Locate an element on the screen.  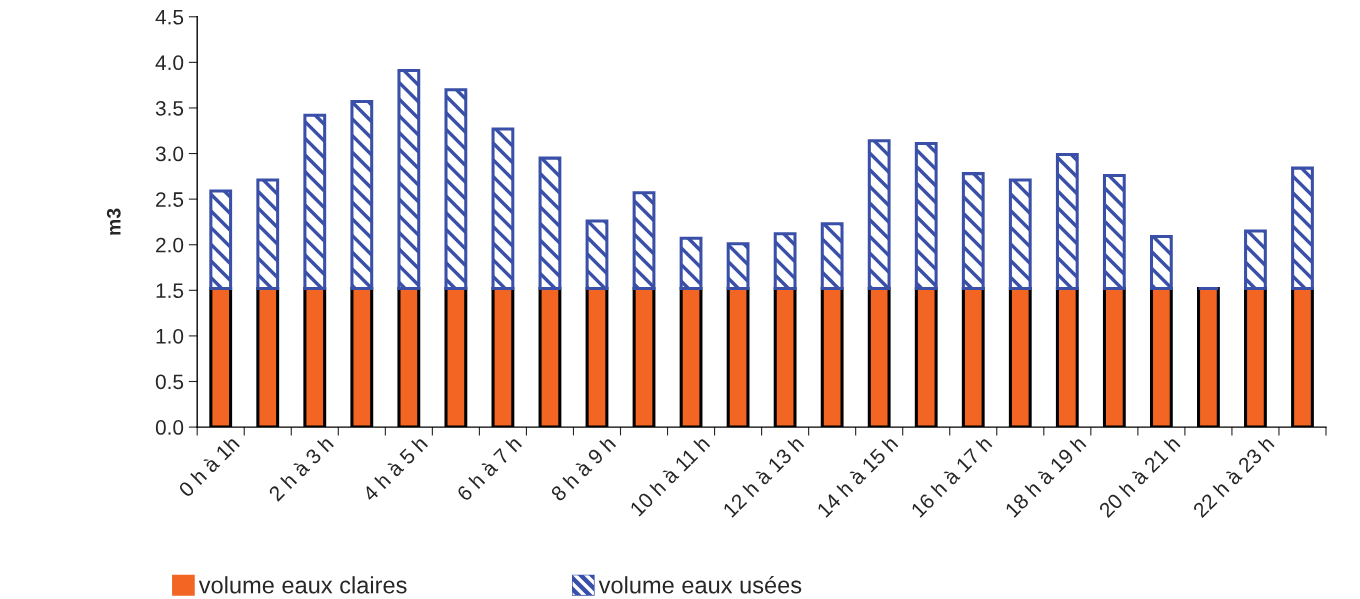
x-tick-label: 14 h à 15 h is located at coordinates (857, 476).